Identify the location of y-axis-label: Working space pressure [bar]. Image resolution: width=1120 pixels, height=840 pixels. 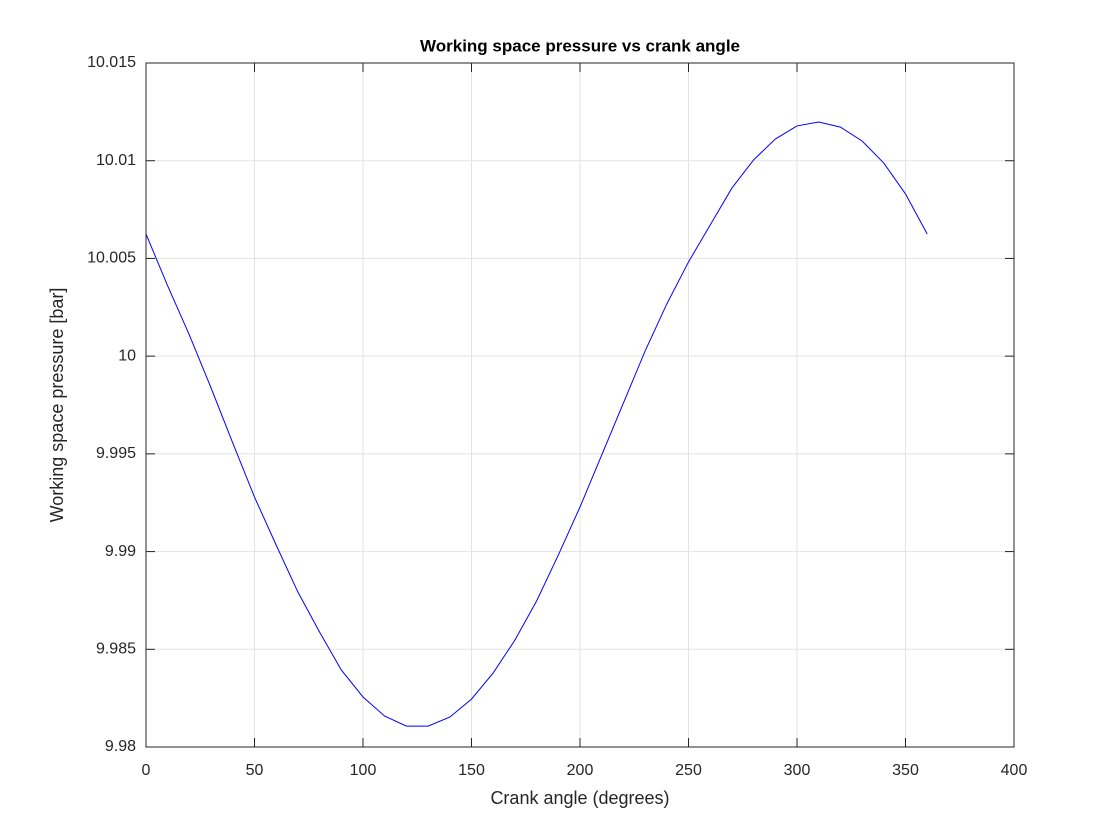
(57, 405).